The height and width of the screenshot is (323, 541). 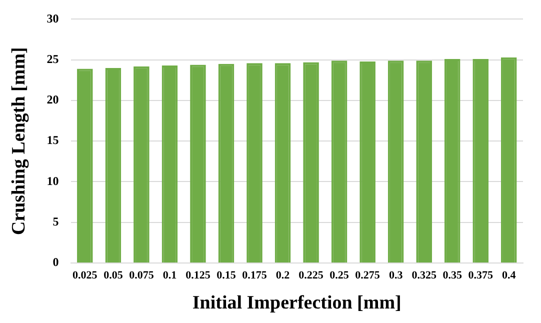 I want to click on y-tick-label: 0, so click(x=55, y=262).